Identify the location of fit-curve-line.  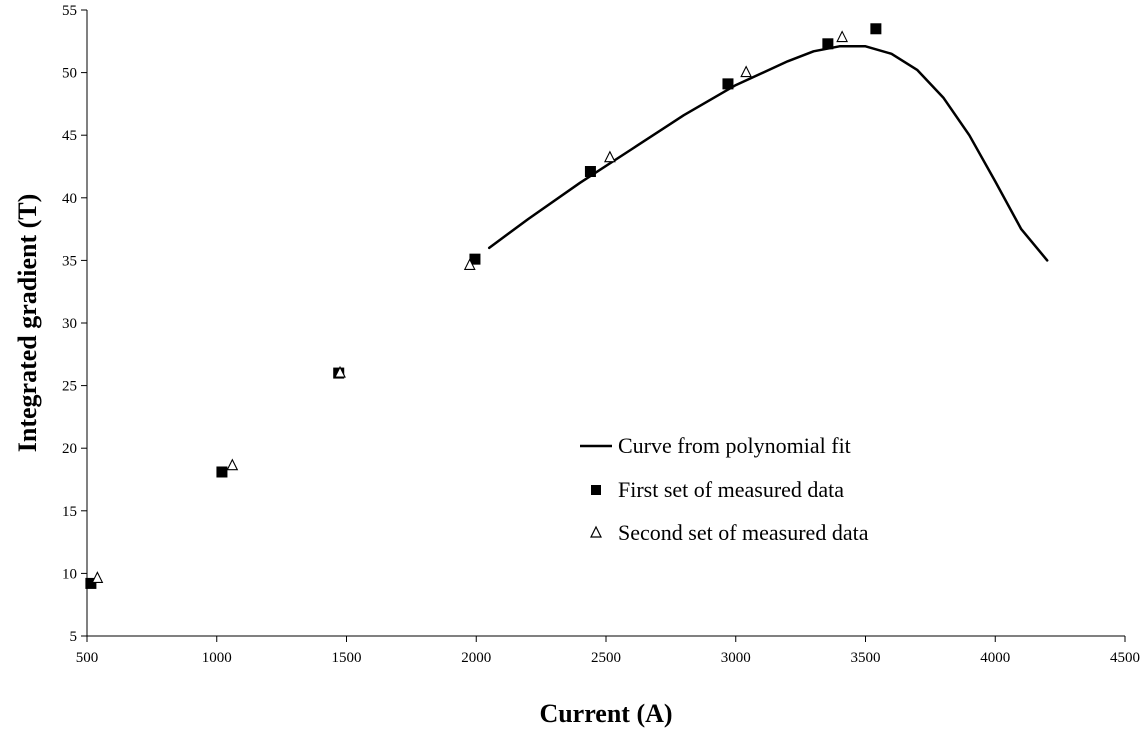
(768, 153).